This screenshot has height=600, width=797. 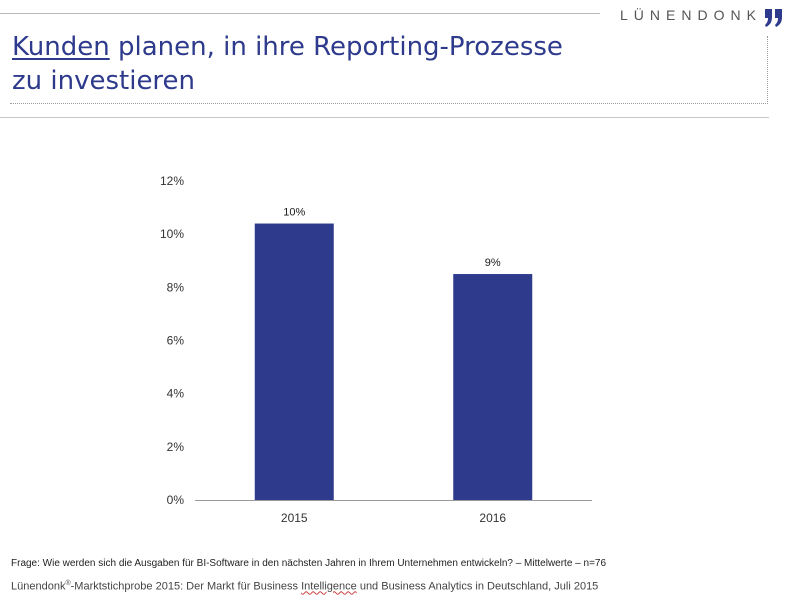 I want to click on source-prefix: Lünendonk, so click(x=38, y=586).